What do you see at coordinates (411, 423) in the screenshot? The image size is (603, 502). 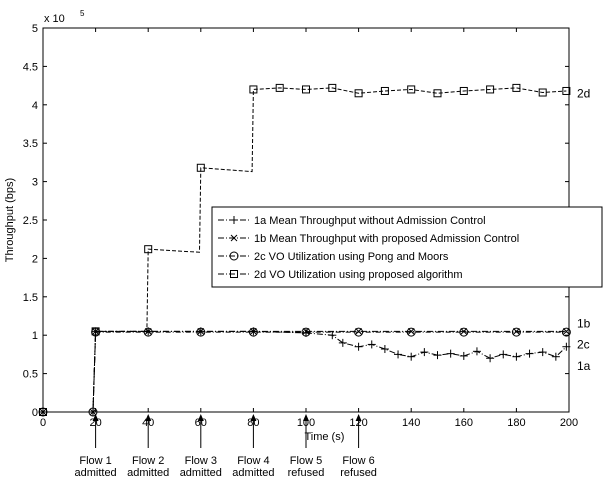 I see `x-tick-label: 140` at bounding box center [411, 423].